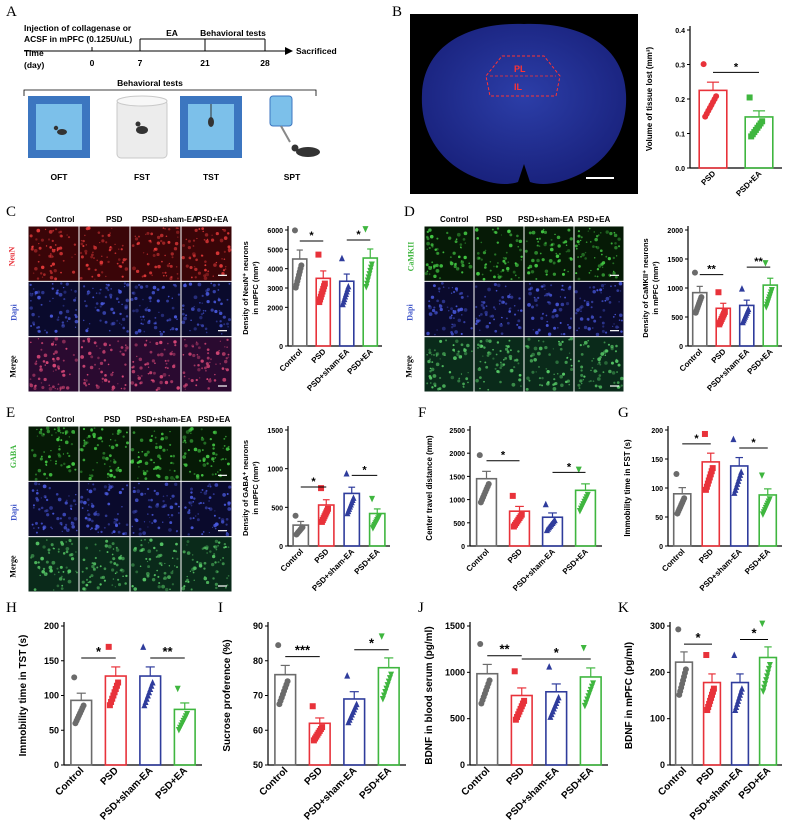 The height and width of the screenshot is (829, 790). Describe the element at coordinates (258, 696) in the screenshot. I see `y-tick-label: 70` at that location.